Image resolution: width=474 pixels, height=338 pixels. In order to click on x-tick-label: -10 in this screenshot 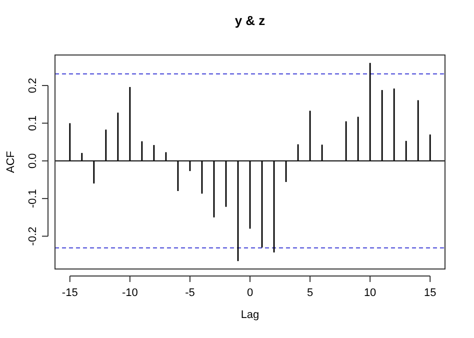, I will do `click(130, 293)`.